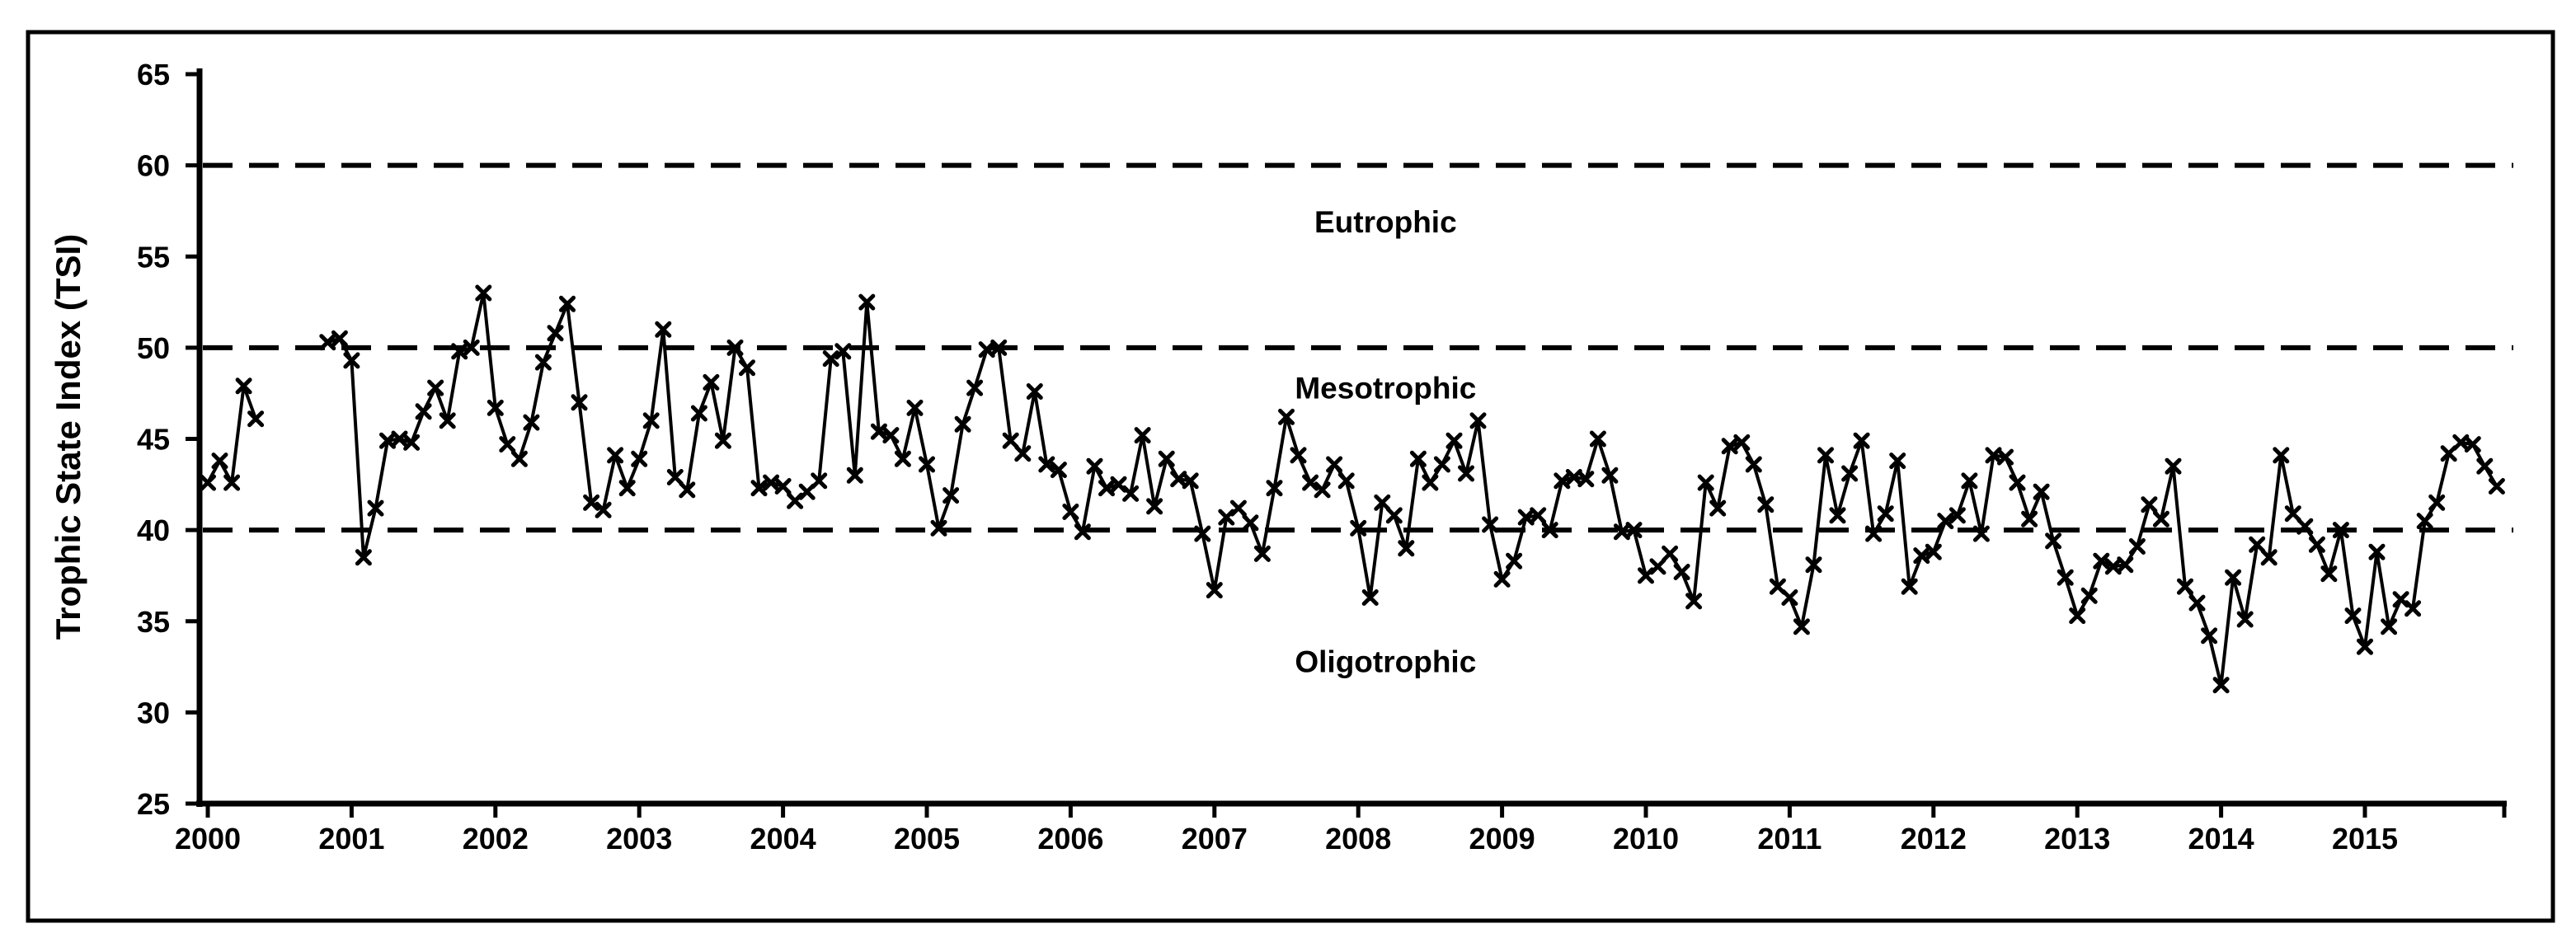  Describe the element at coordinates (1070, 839) in the screenshot. I see `x-tick-label-2006: 2006` at that location.